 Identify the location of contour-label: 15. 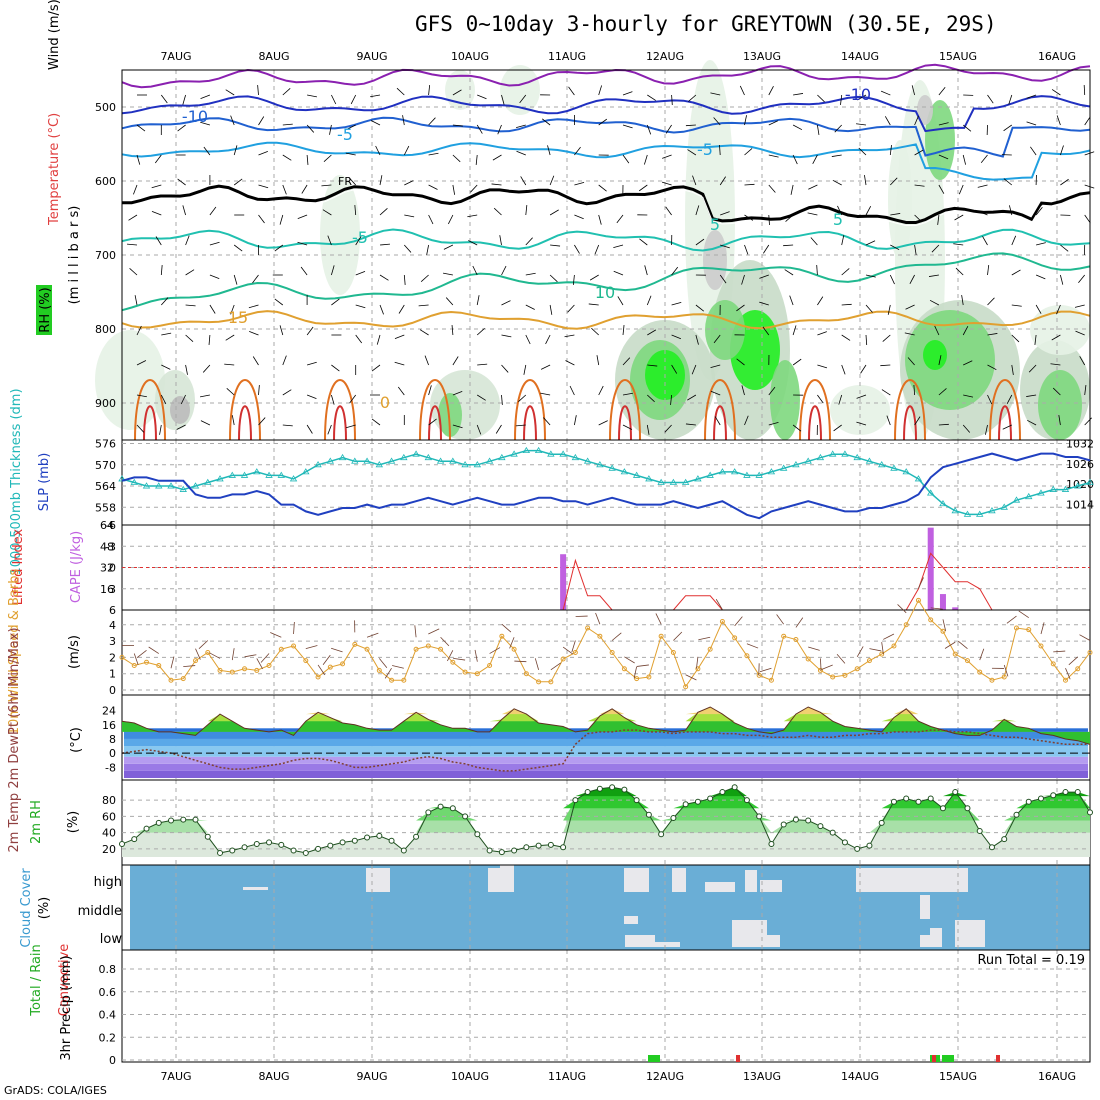
(238, 317).